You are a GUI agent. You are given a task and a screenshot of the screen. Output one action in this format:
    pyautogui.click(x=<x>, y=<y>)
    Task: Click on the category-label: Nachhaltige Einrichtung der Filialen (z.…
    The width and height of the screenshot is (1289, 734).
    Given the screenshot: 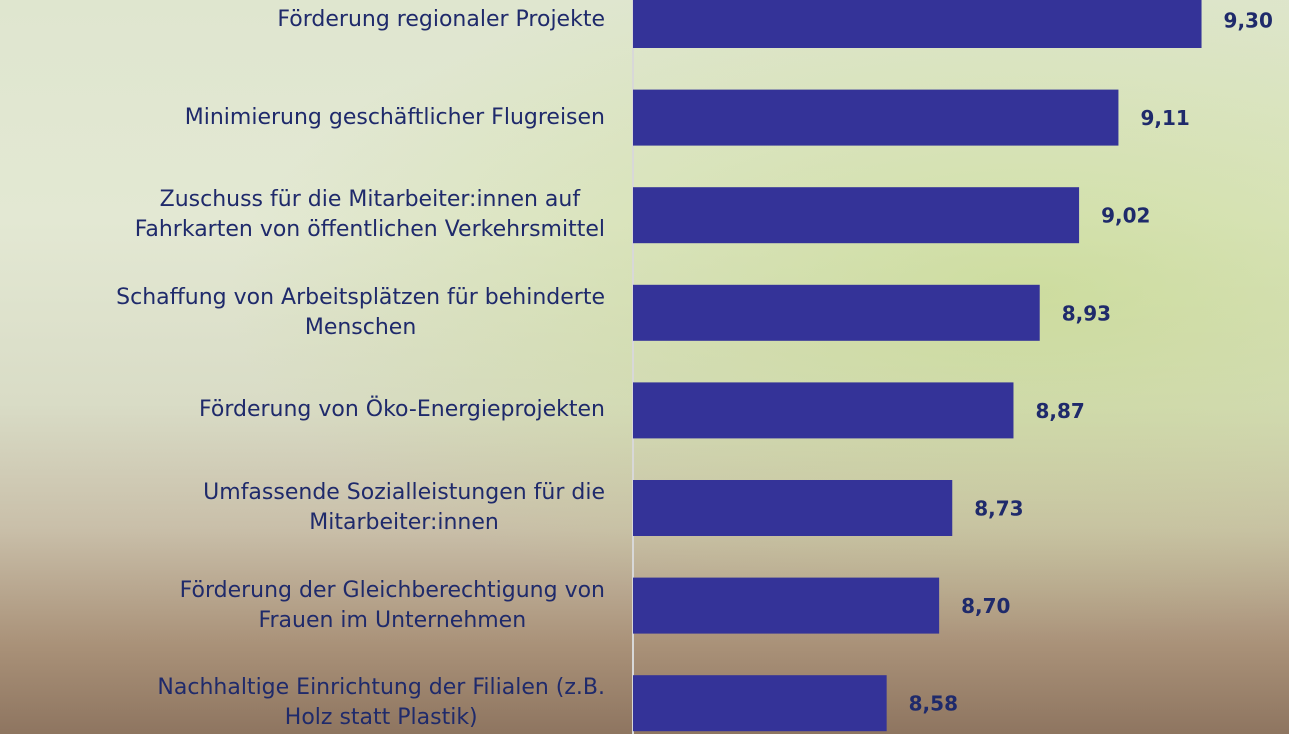 What is the action you would take?
    pyautogui.click(x=381, y=703)
    